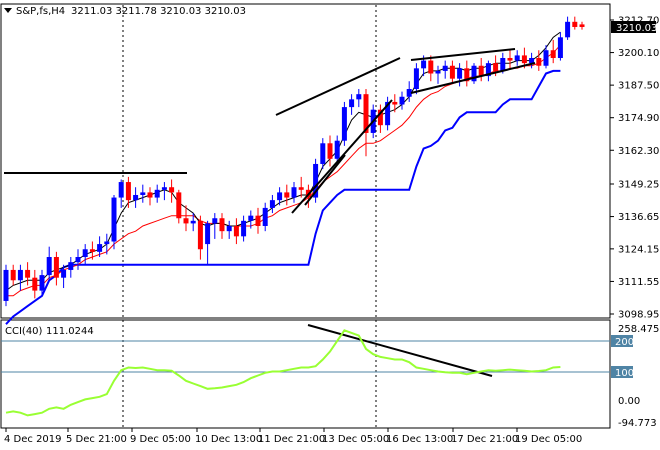 This screenshot has width=660, height=450. Describe the element at coordinates (638, 329) in the screenshot. I see `cci-tick-label: 258.475` at that location.